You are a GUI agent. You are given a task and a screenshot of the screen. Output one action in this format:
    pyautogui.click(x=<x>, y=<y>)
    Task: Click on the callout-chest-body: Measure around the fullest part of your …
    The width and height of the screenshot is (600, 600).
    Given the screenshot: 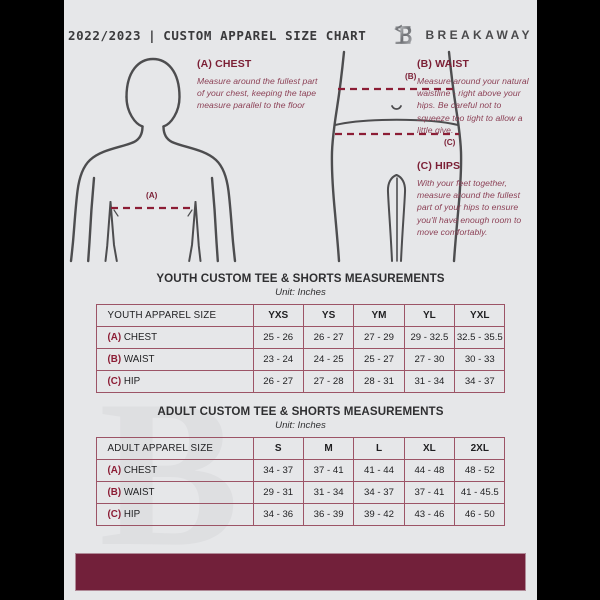 What is the action you would take?
    pyautogui.click(x=257, y=93)
    